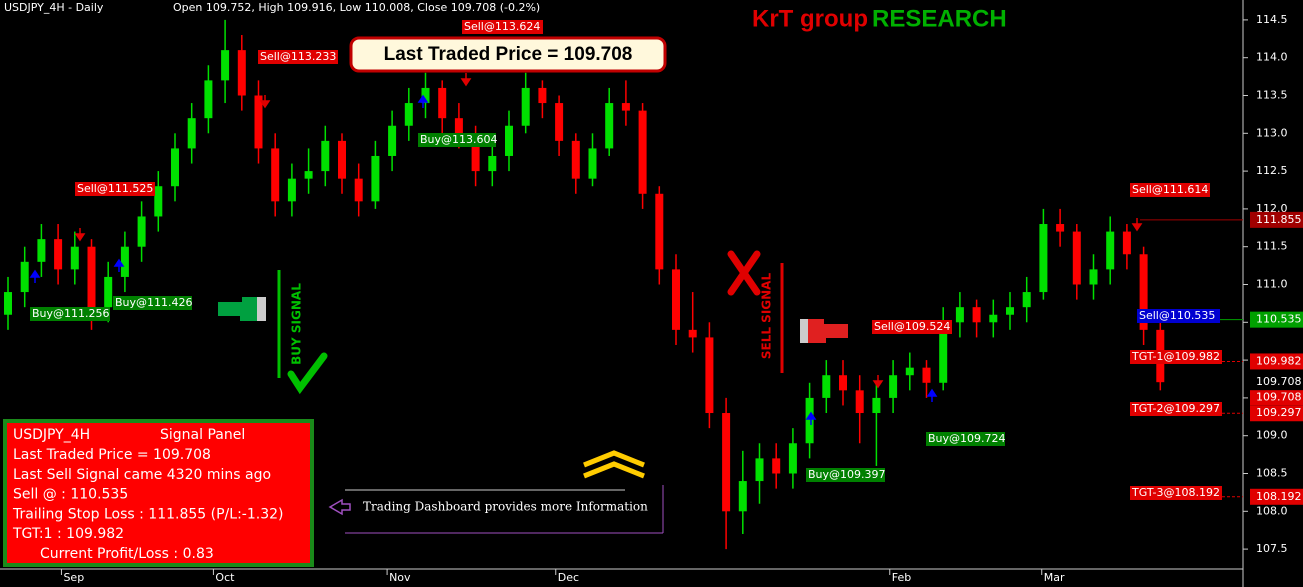 This screenshot has height=587, width=1303. Describe the element at coordinates (614, 464) in the screenshot. I see `chevrons` at that location.